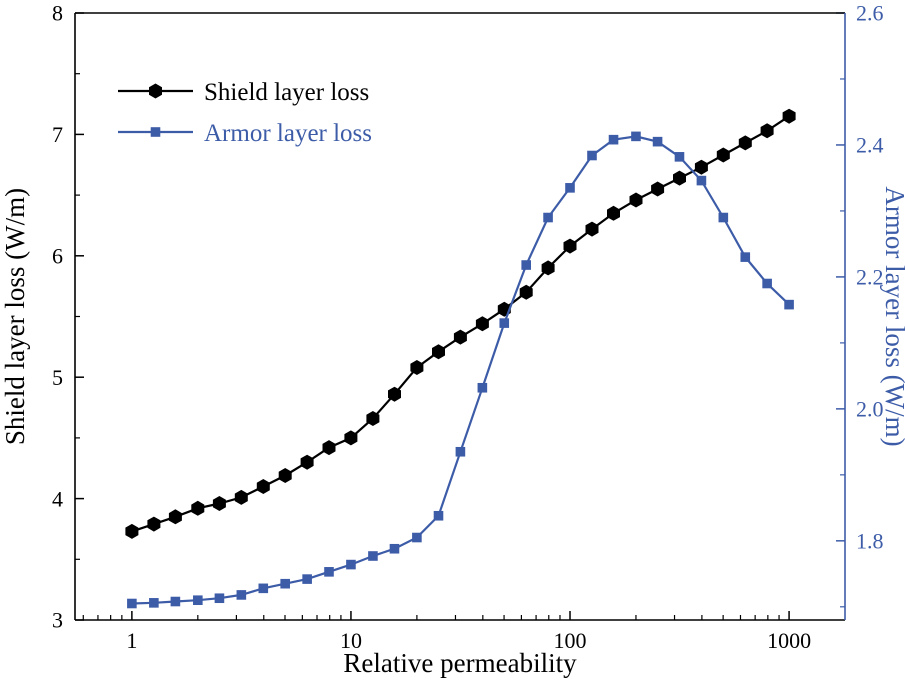 The width and height of the screenshot is (905, 693). What do you see at coordinates (155, 91) in the screenshot?
I see `legend-hexagon-marker` at bounding box center [155, 91].